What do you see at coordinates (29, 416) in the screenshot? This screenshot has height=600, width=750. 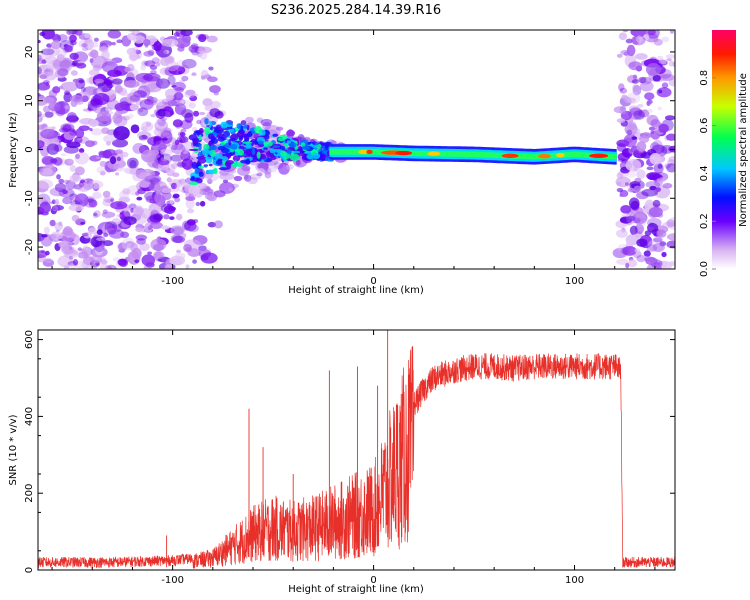 I see `snr-ytick-label: 400` at bounding box center [29, 416].